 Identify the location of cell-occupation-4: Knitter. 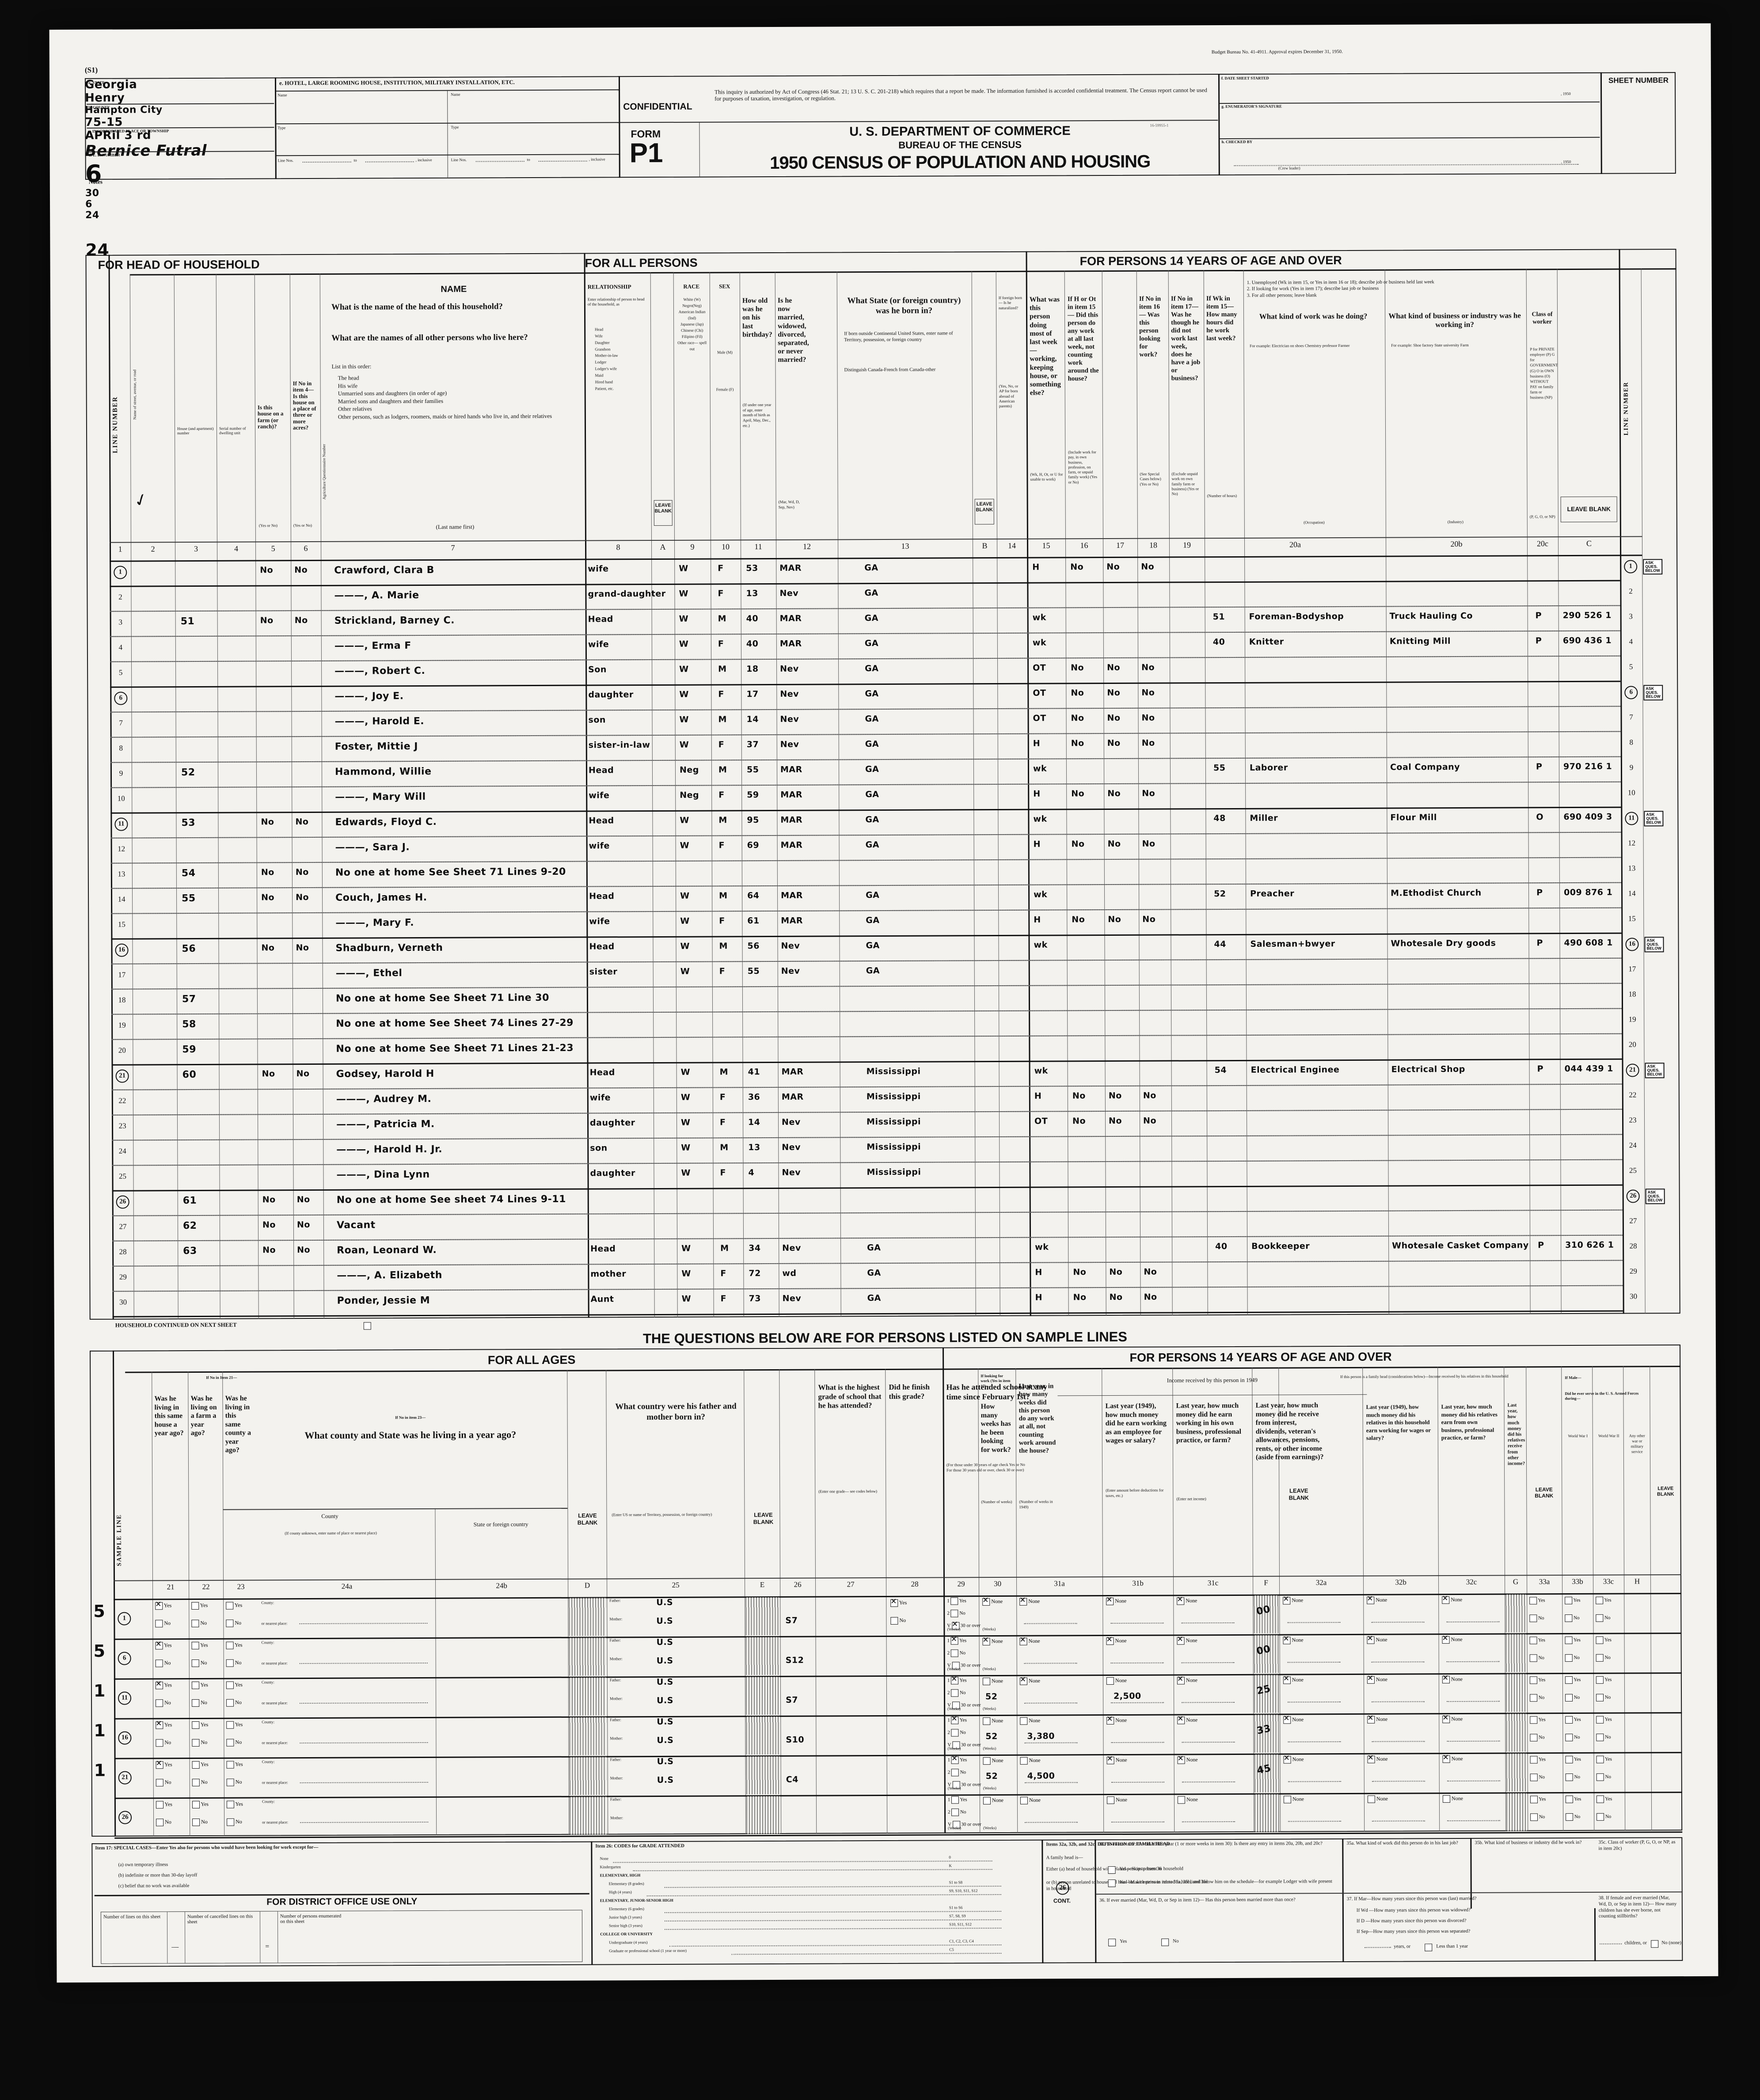
(1266, 642).